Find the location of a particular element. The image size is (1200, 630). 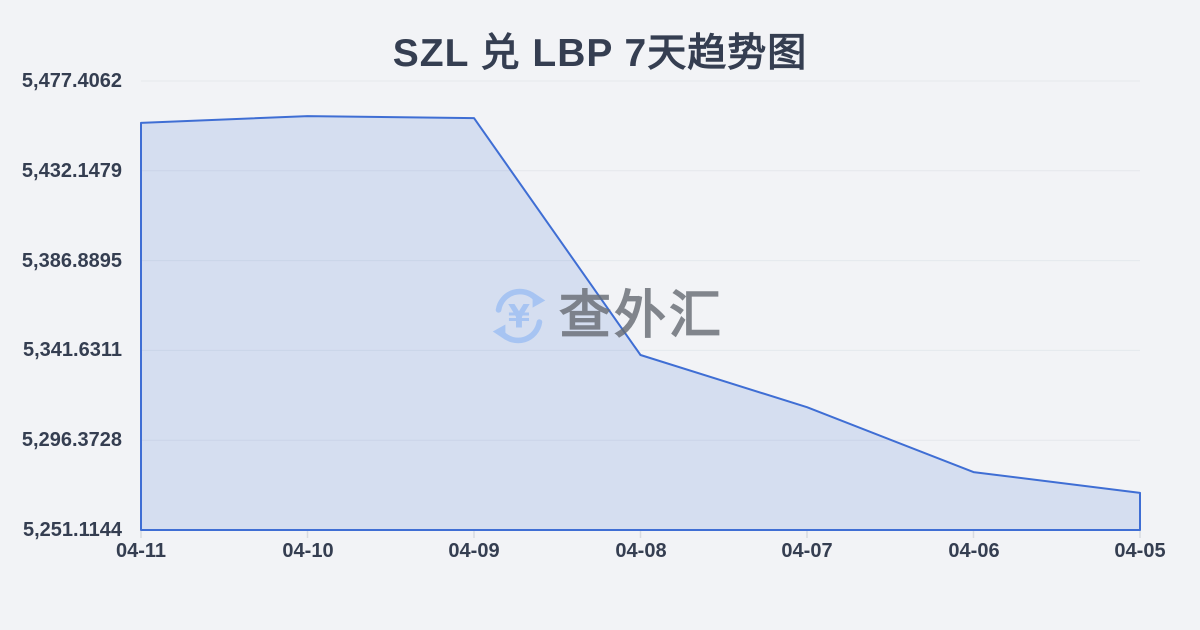

x-axis-tick-label: 04-07 is located at coordinates (807, 551).